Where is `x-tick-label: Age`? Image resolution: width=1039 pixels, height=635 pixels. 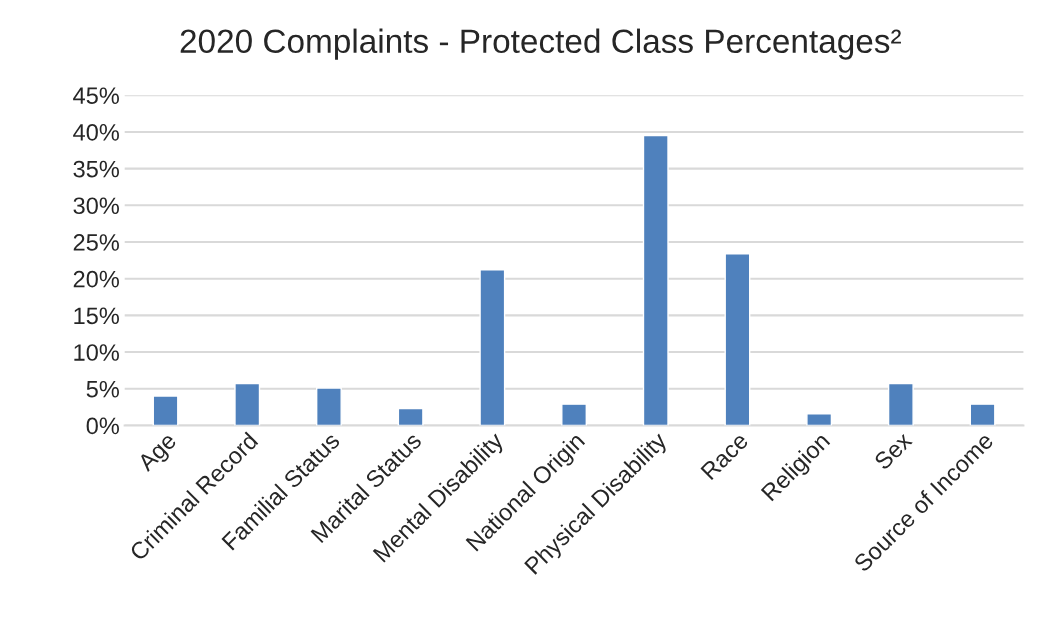 x-tick-label: Age is located at coordinates (158, 453).